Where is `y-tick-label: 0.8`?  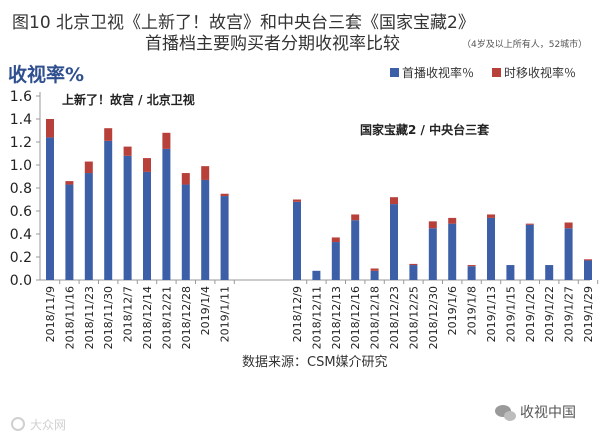 y-tick-label: 0.8 is located at coordinates (21, 189).